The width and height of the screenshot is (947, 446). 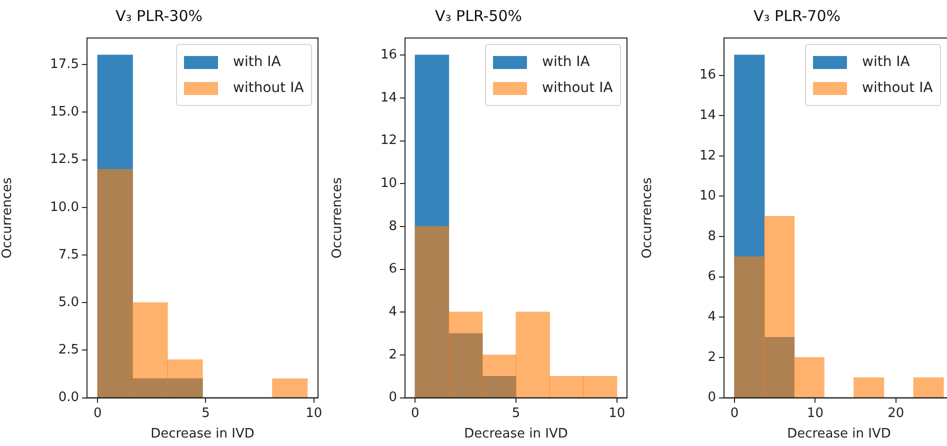 I want to click on y-tick-label: 10.0, so click(x=64, y=207).